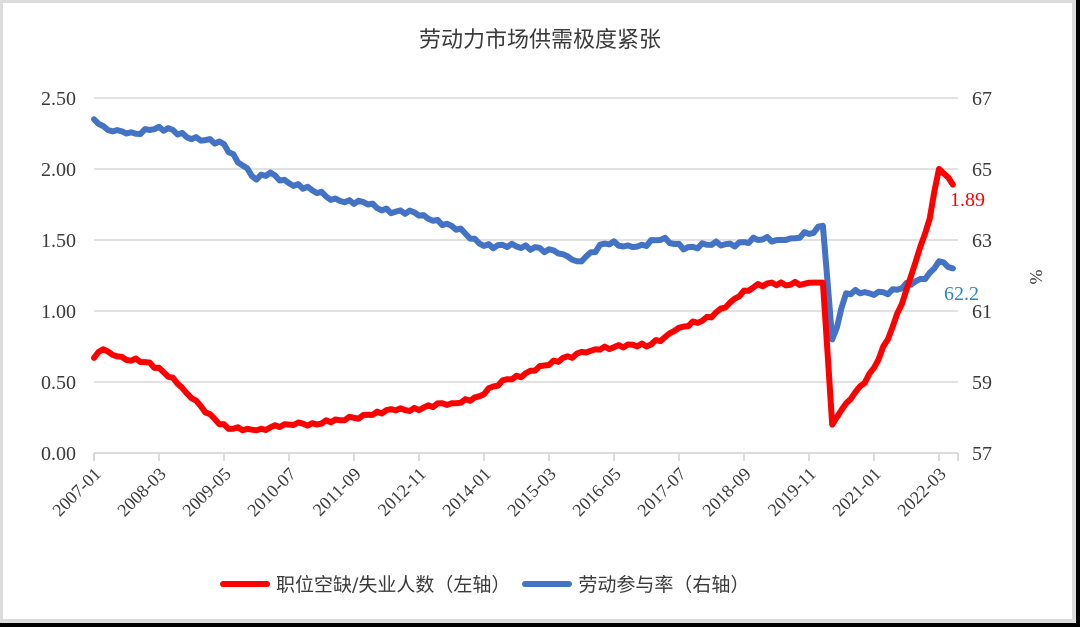 This screenshot has height=627, width=1080. Describe the element at coordinates (982, 312) in the screenshot. I see `right-tick-label: 61` at that location.